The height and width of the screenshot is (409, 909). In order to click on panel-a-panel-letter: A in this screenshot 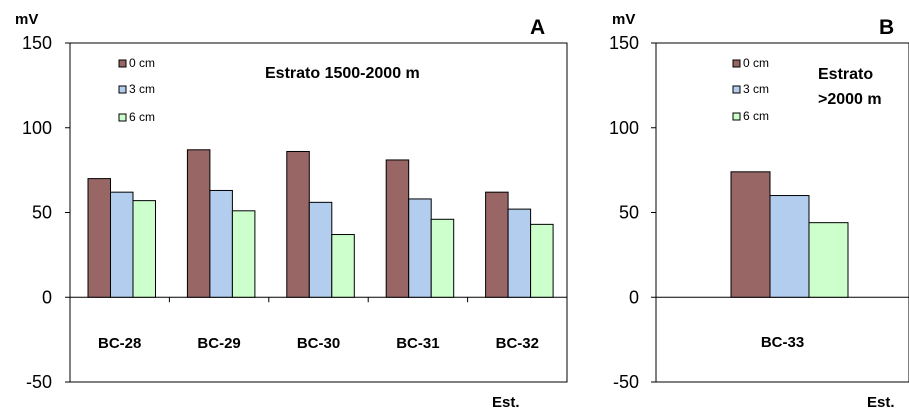, I will do `click(537, 27)`.